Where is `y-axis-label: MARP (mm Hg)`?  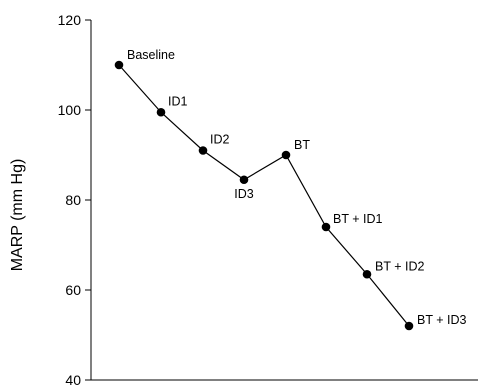
y-axis-label: MARP (mm Hg) is located at coordinates (17, 215).